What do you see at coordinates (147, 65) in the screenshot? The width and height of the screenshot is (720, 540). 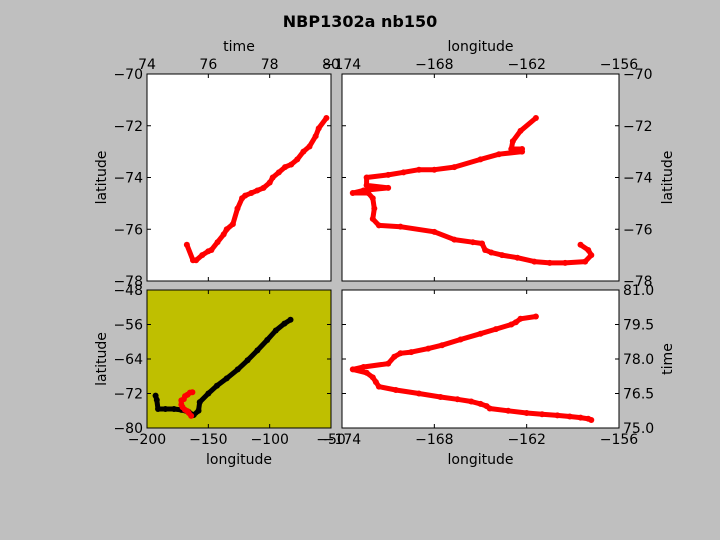 I see `x-tick-label: 74` at bounding box center [147, 65].